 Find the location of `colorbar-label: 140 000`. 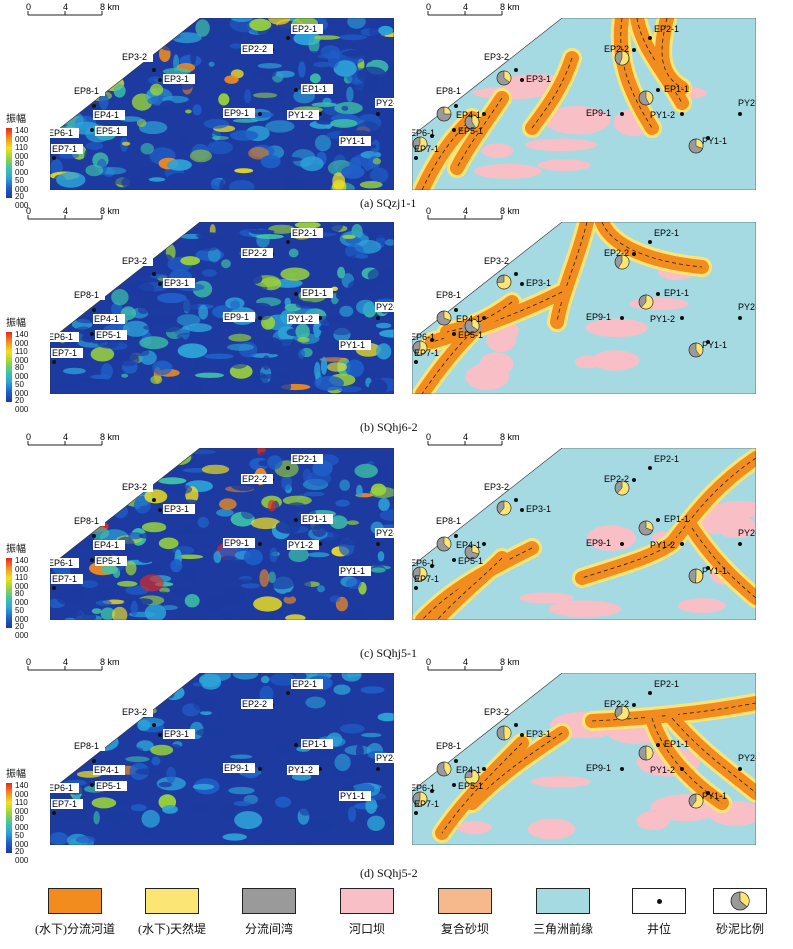

colorbar-label: 140 000 is located at coordinates (22, 135).